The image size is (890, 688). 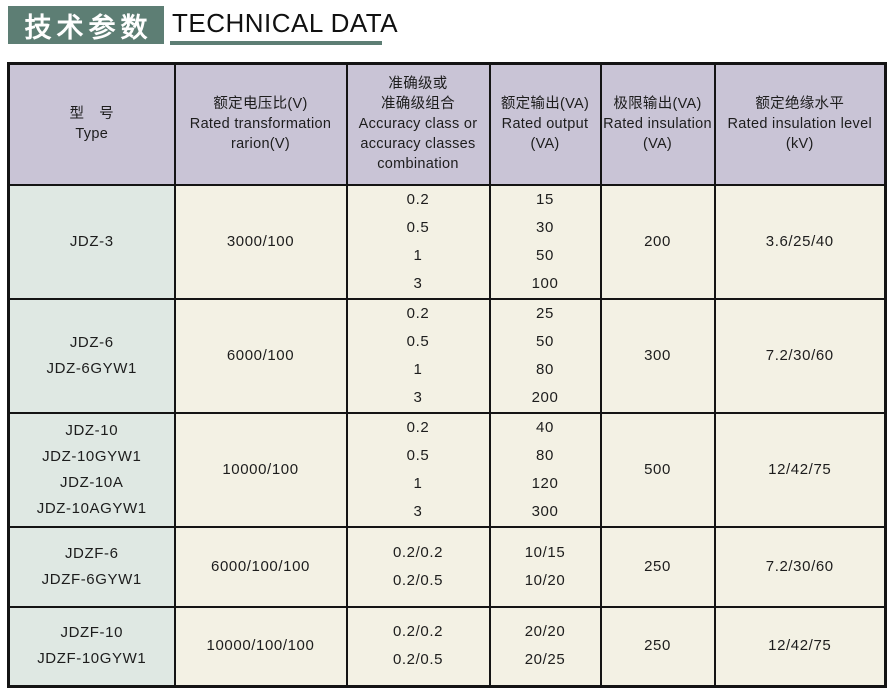 What do you see at coordinates (800, 124) in the screenshot?
I see `column-header-insulation-level: 额定绝缘水平 Rated insulation level (kV)` at bounding box center [800, 124].